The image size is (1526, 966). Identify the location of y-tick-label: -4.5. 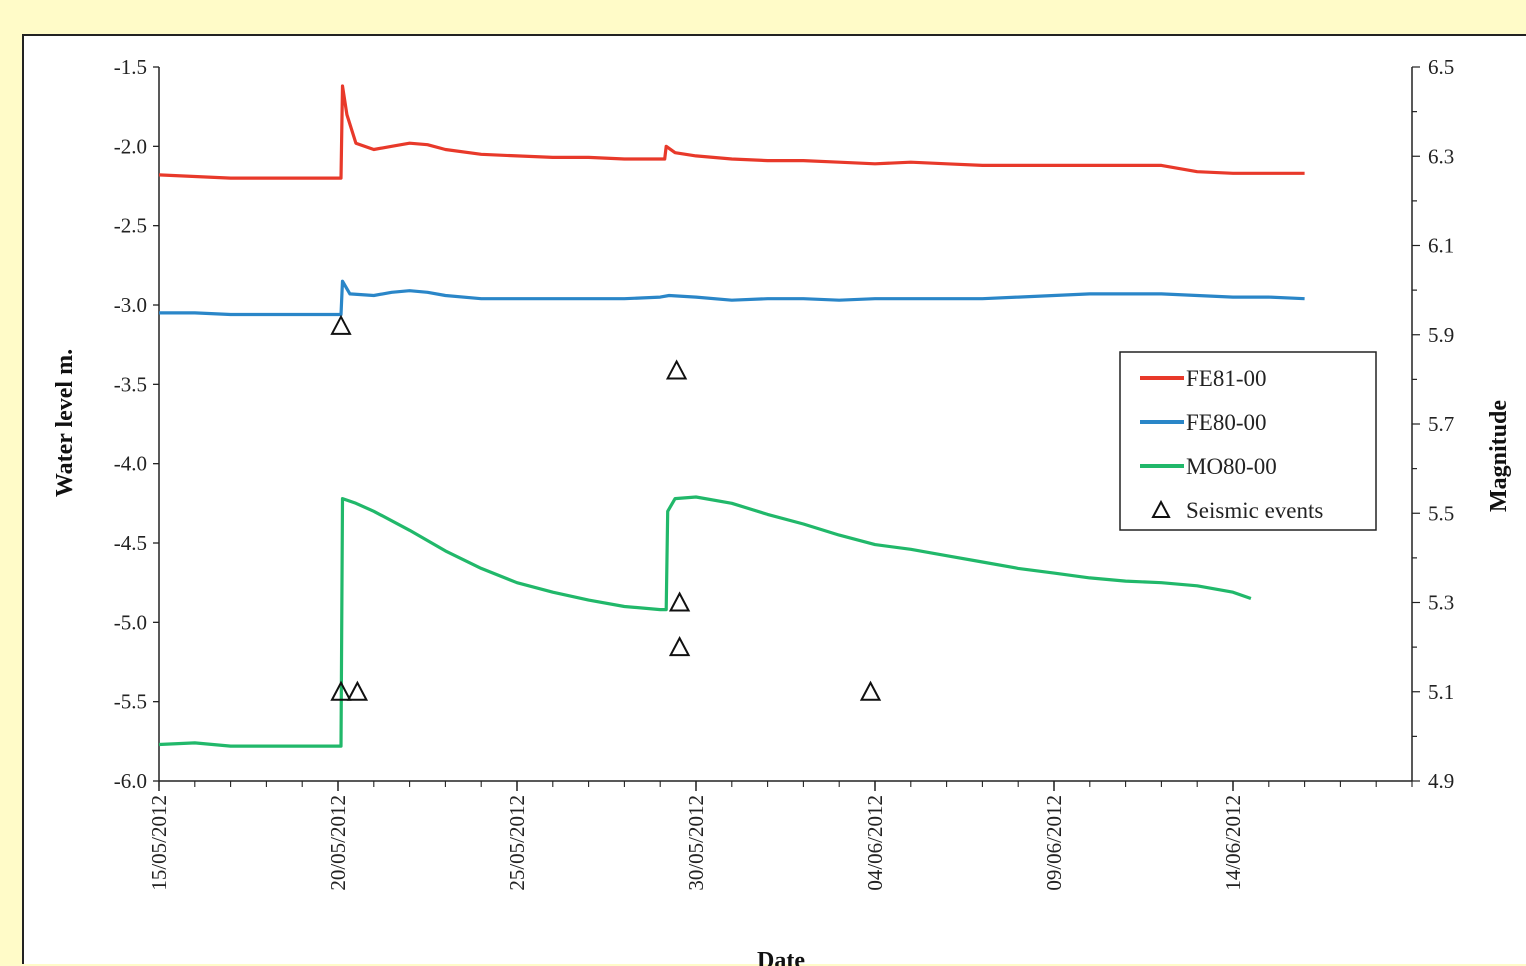
(130, 543).